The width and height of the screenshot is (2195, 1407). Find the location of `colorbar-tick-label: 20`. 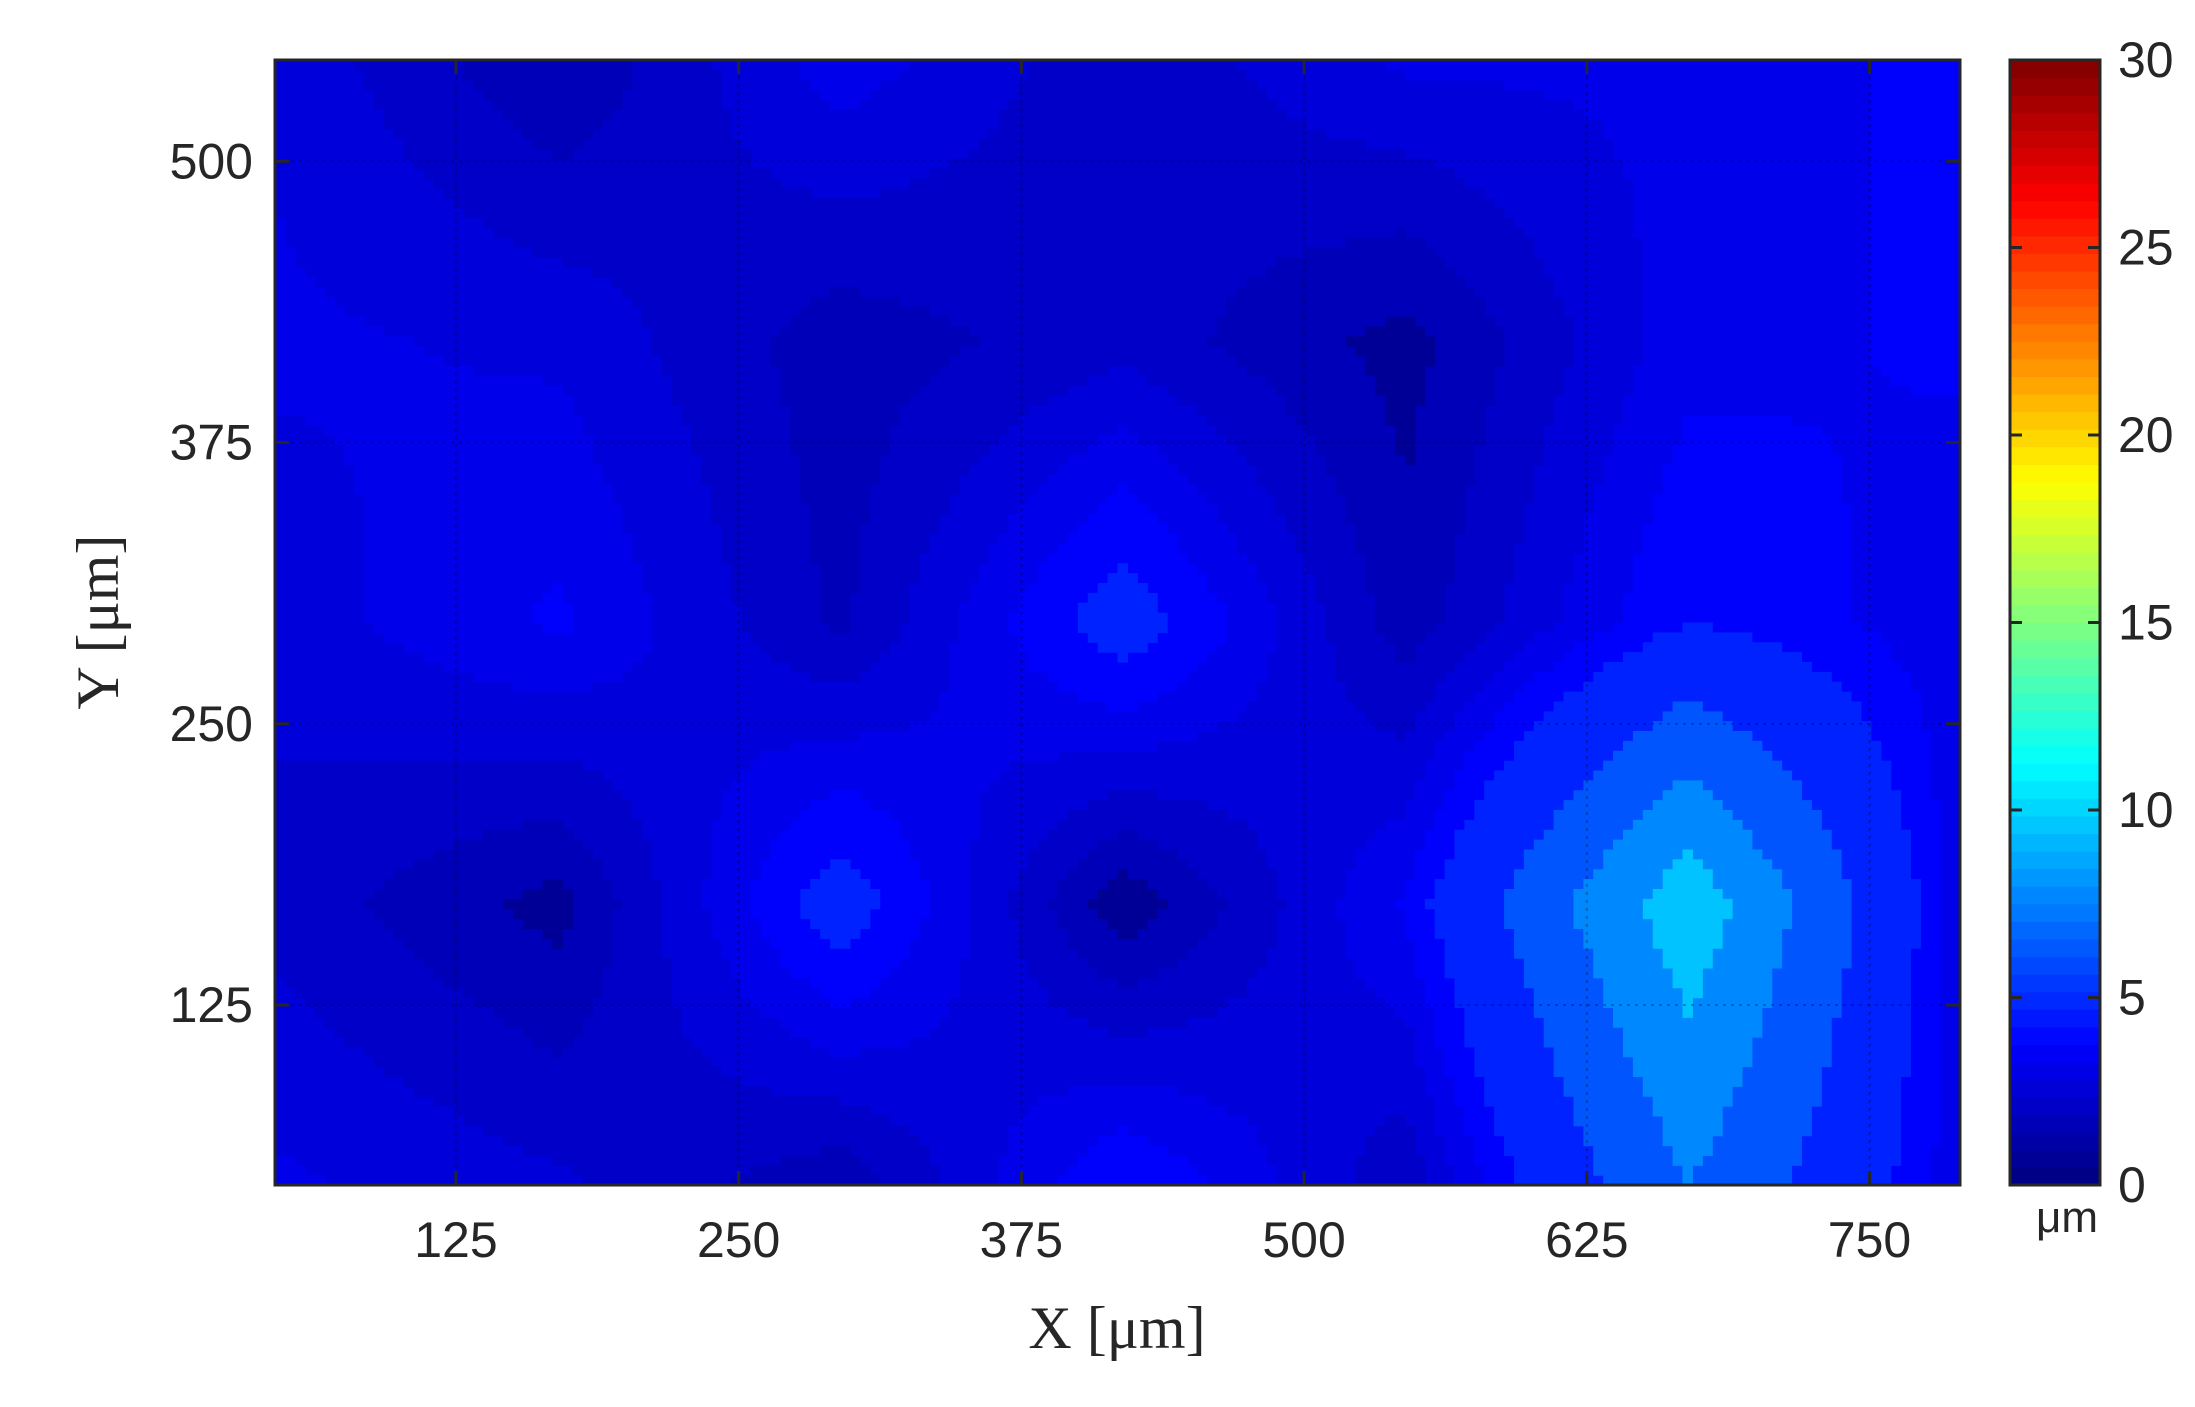

colorbar-tick-label: 20 is located at coordinates (2146, 435).